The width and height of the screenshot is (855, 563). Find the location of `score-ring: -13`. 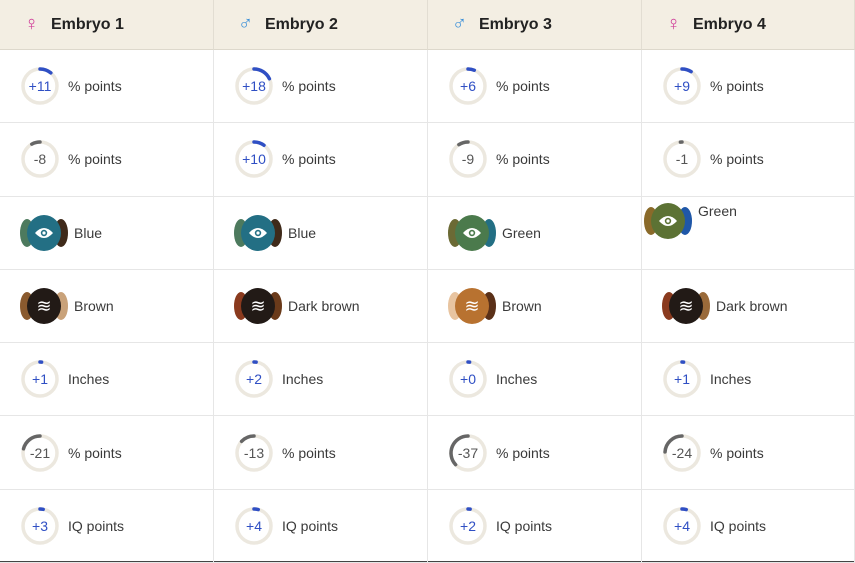

score-ring: -13 is located at coordinates (254, 453).